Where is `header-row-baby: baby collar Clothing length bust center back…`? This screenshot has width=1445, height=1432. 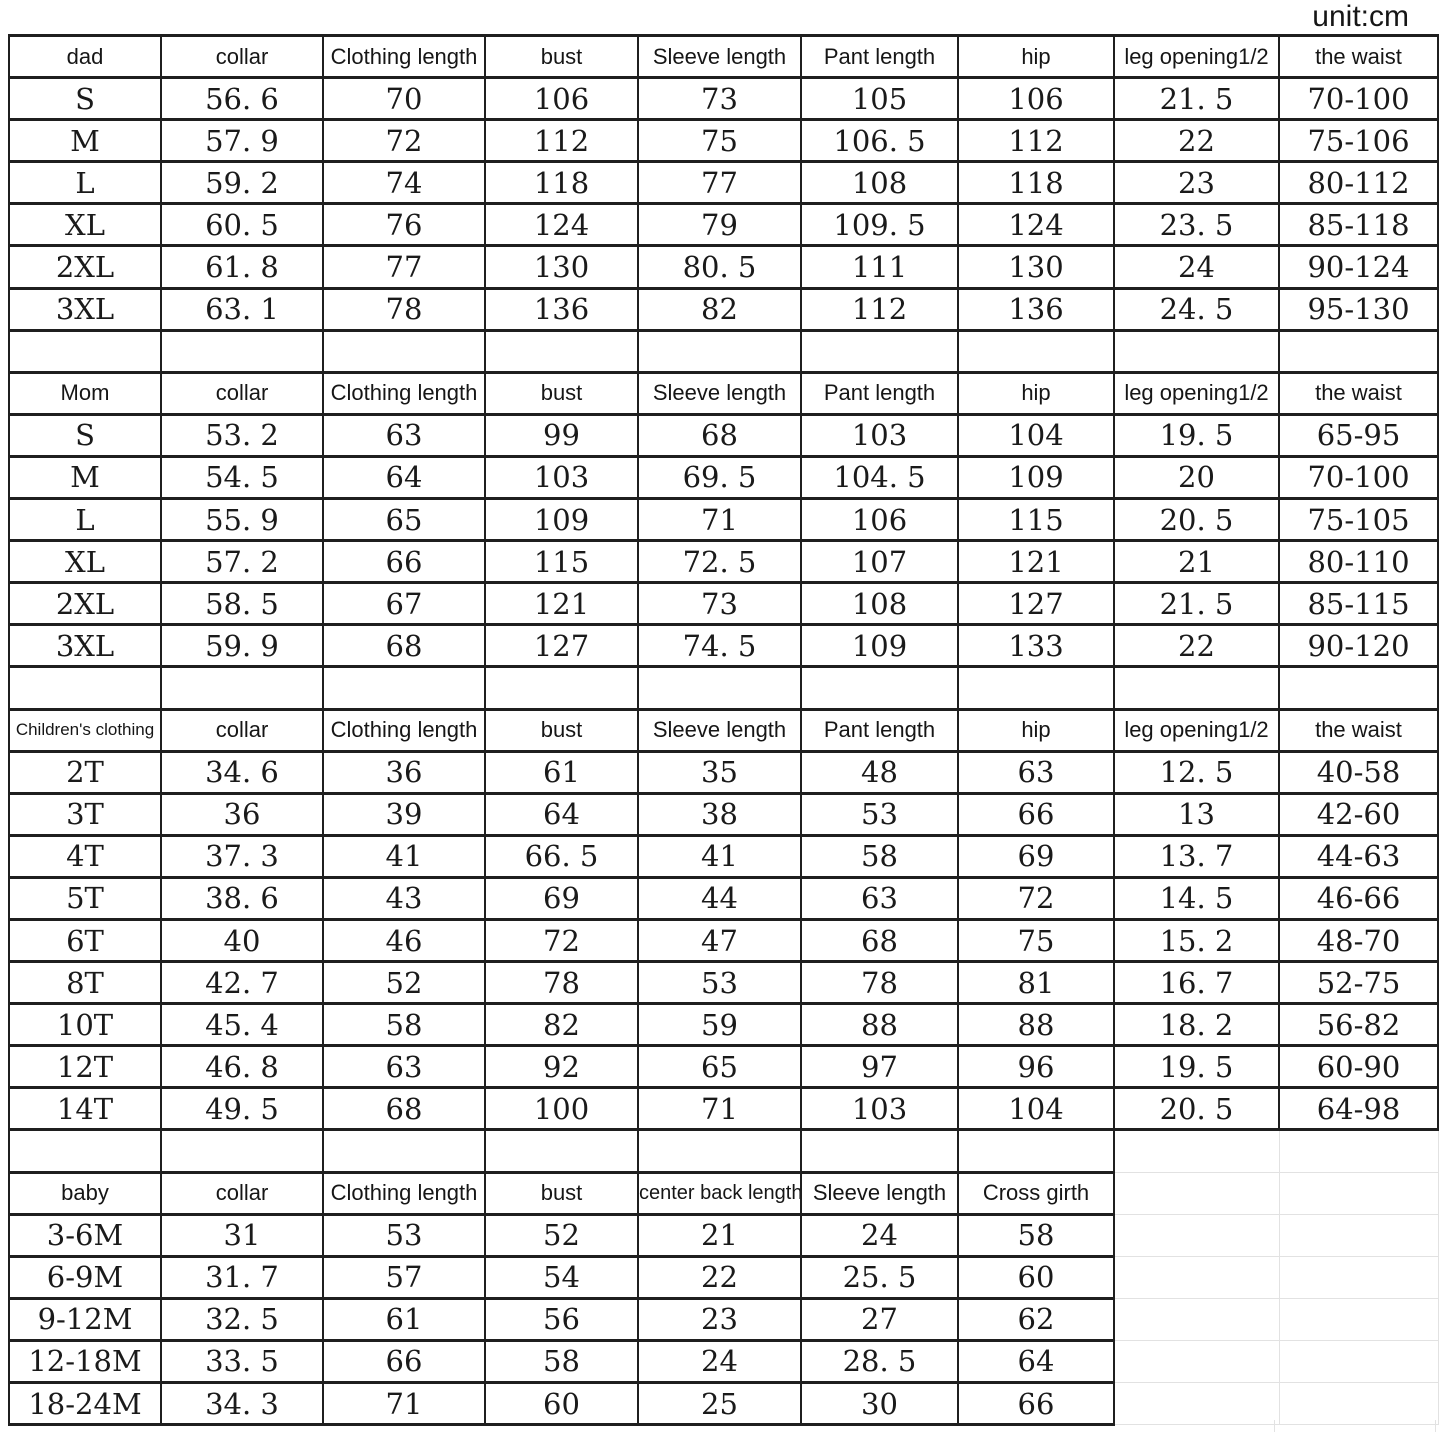 header-row-baby: baby collar Clothing length bust center back… is located at coordinates (723, 1193).